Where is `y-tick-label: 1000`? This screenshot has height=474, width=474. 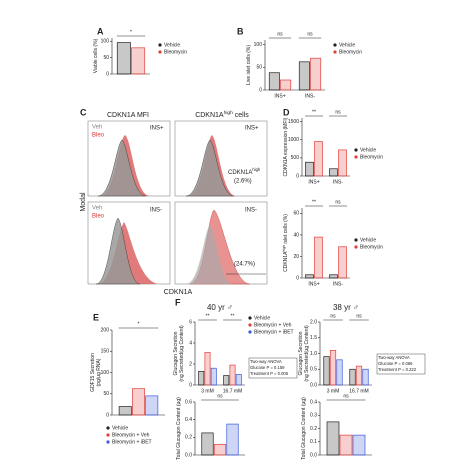
y-tick-label: 1000 is located at coordinates (293, 140).